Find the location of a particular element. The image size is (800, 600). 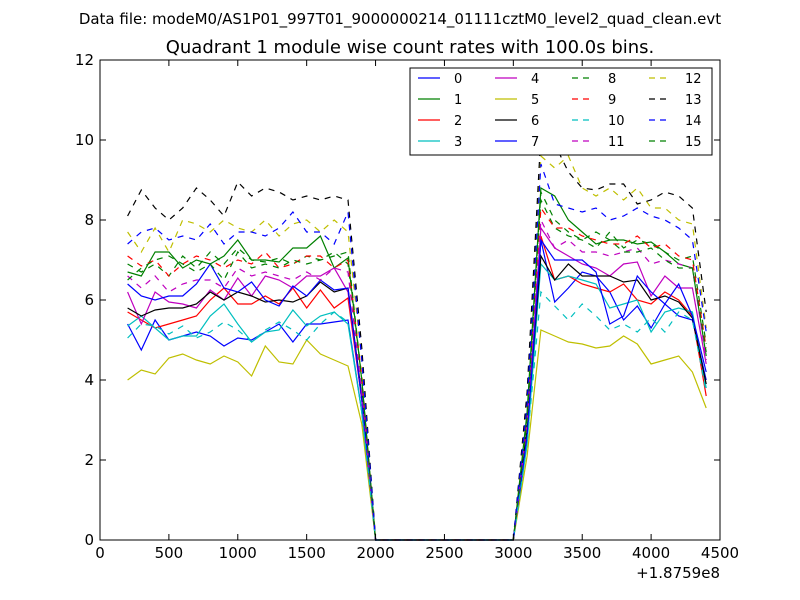

x-tick-label: 500 is located at coordinates (169, 553).